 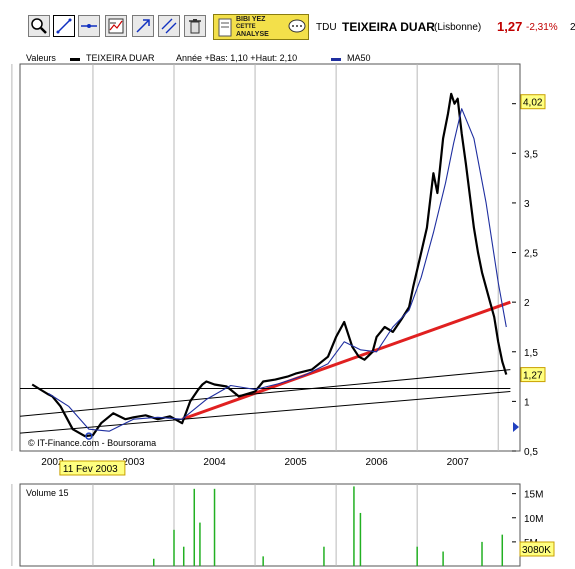 I want to click on volume-last-marker: 3080K, so click(x=537, y=549).